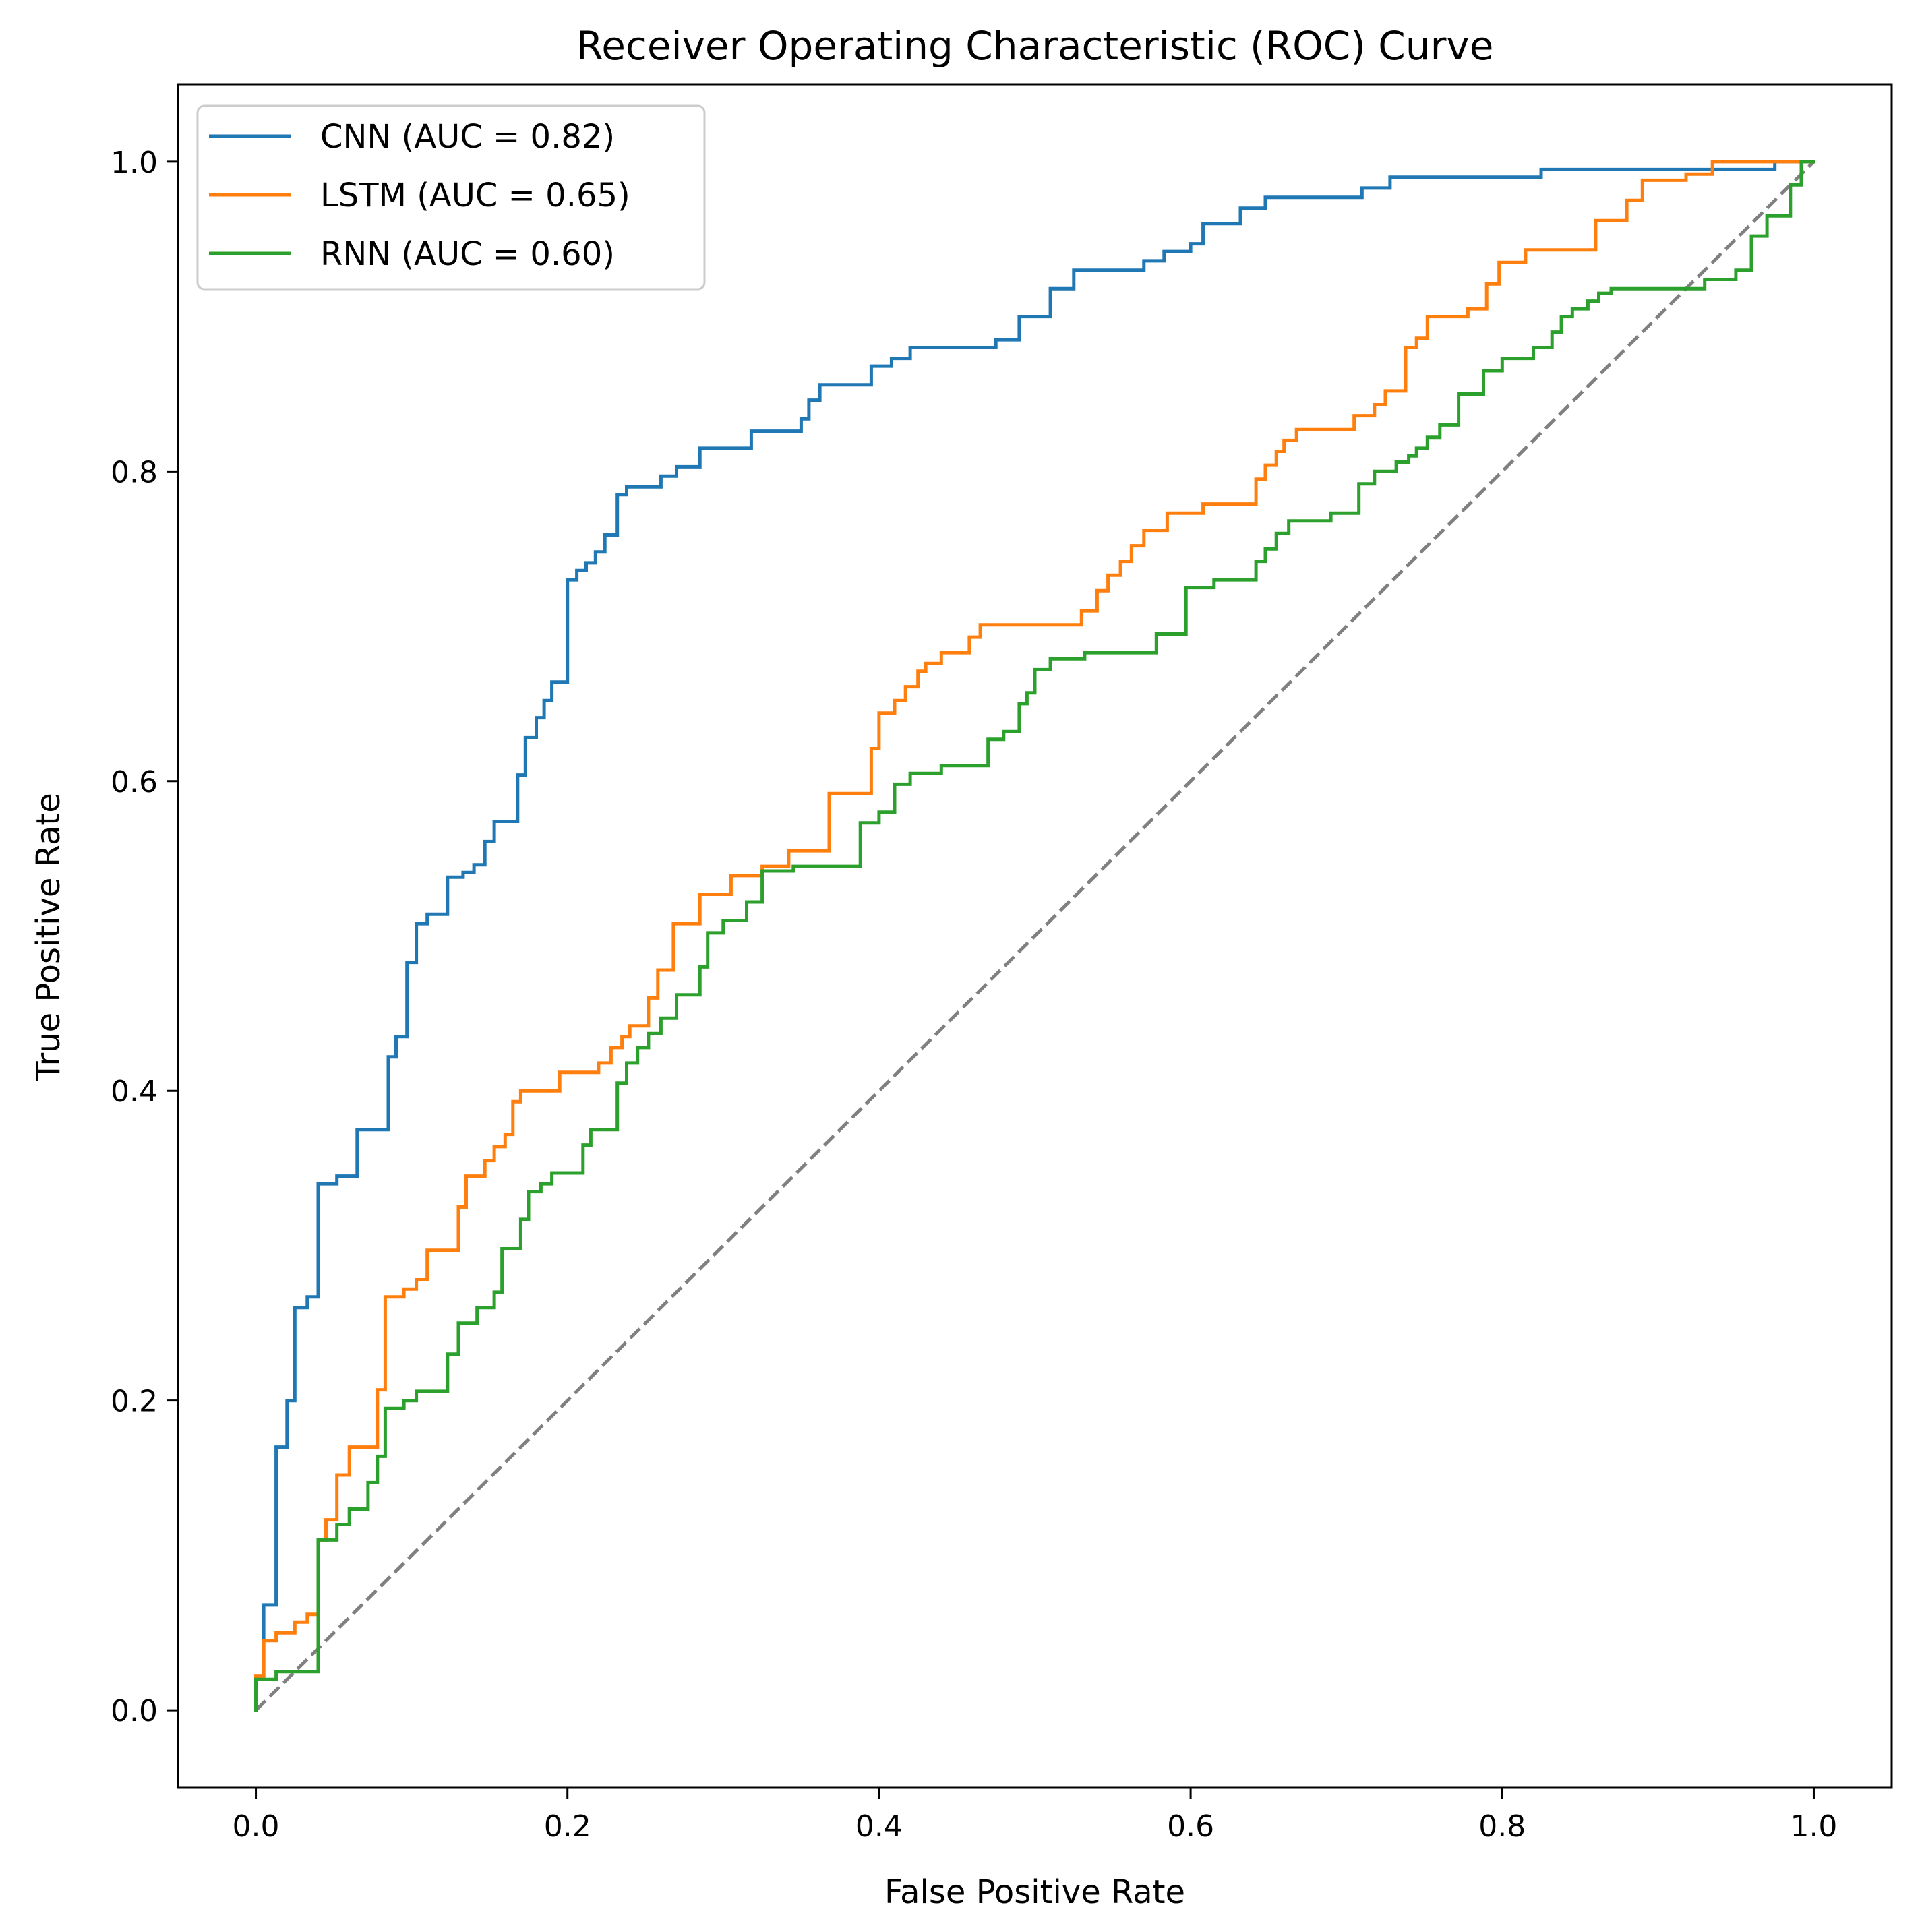  I want to click on y-tick-label: 1.0, so click(134, 163).